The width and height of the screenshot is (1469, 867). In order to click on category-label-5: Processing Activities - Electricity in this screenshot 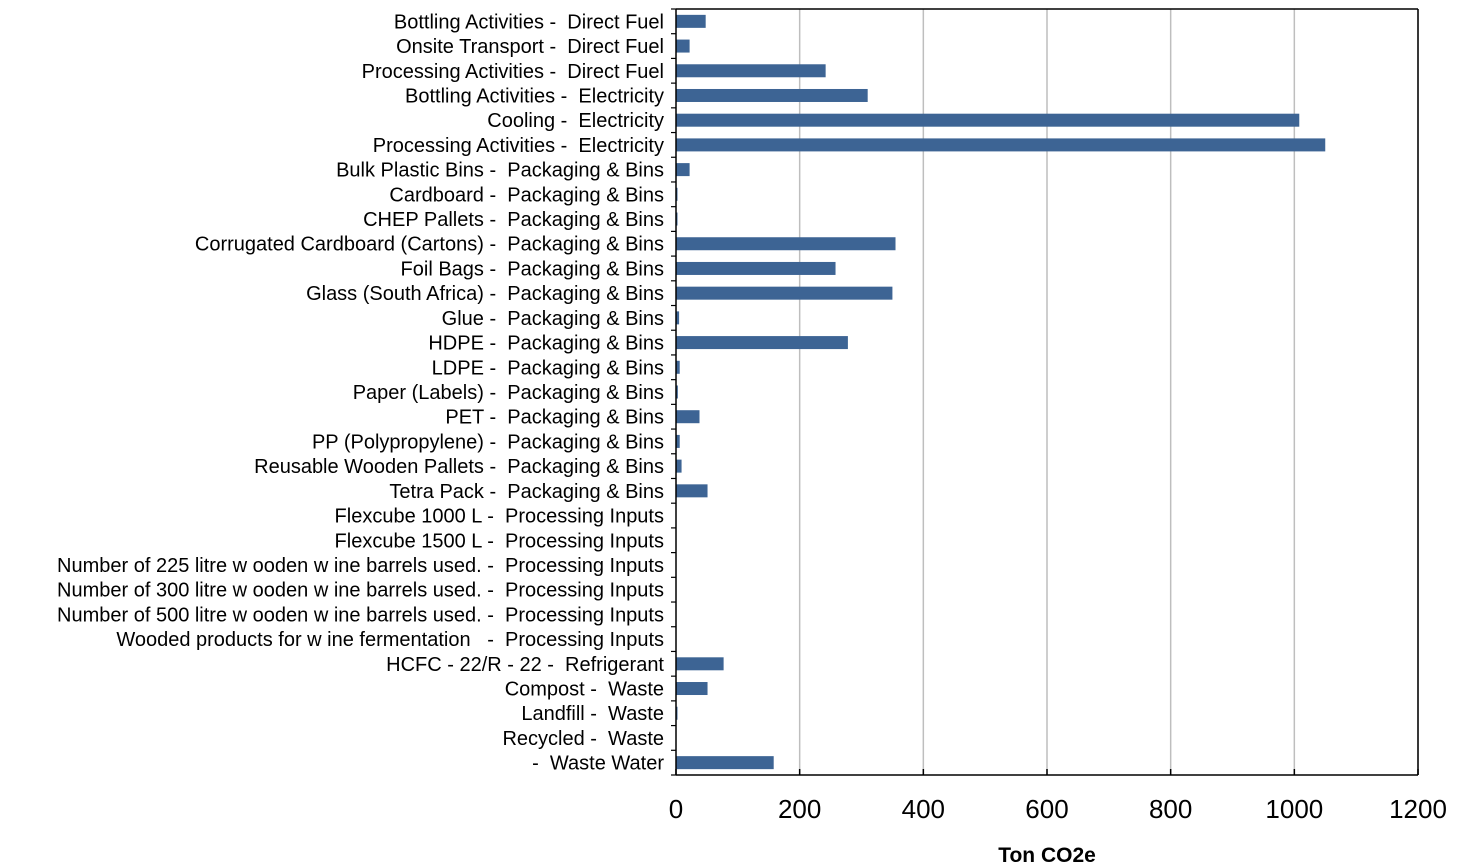, I will do `click(518, 146)`.